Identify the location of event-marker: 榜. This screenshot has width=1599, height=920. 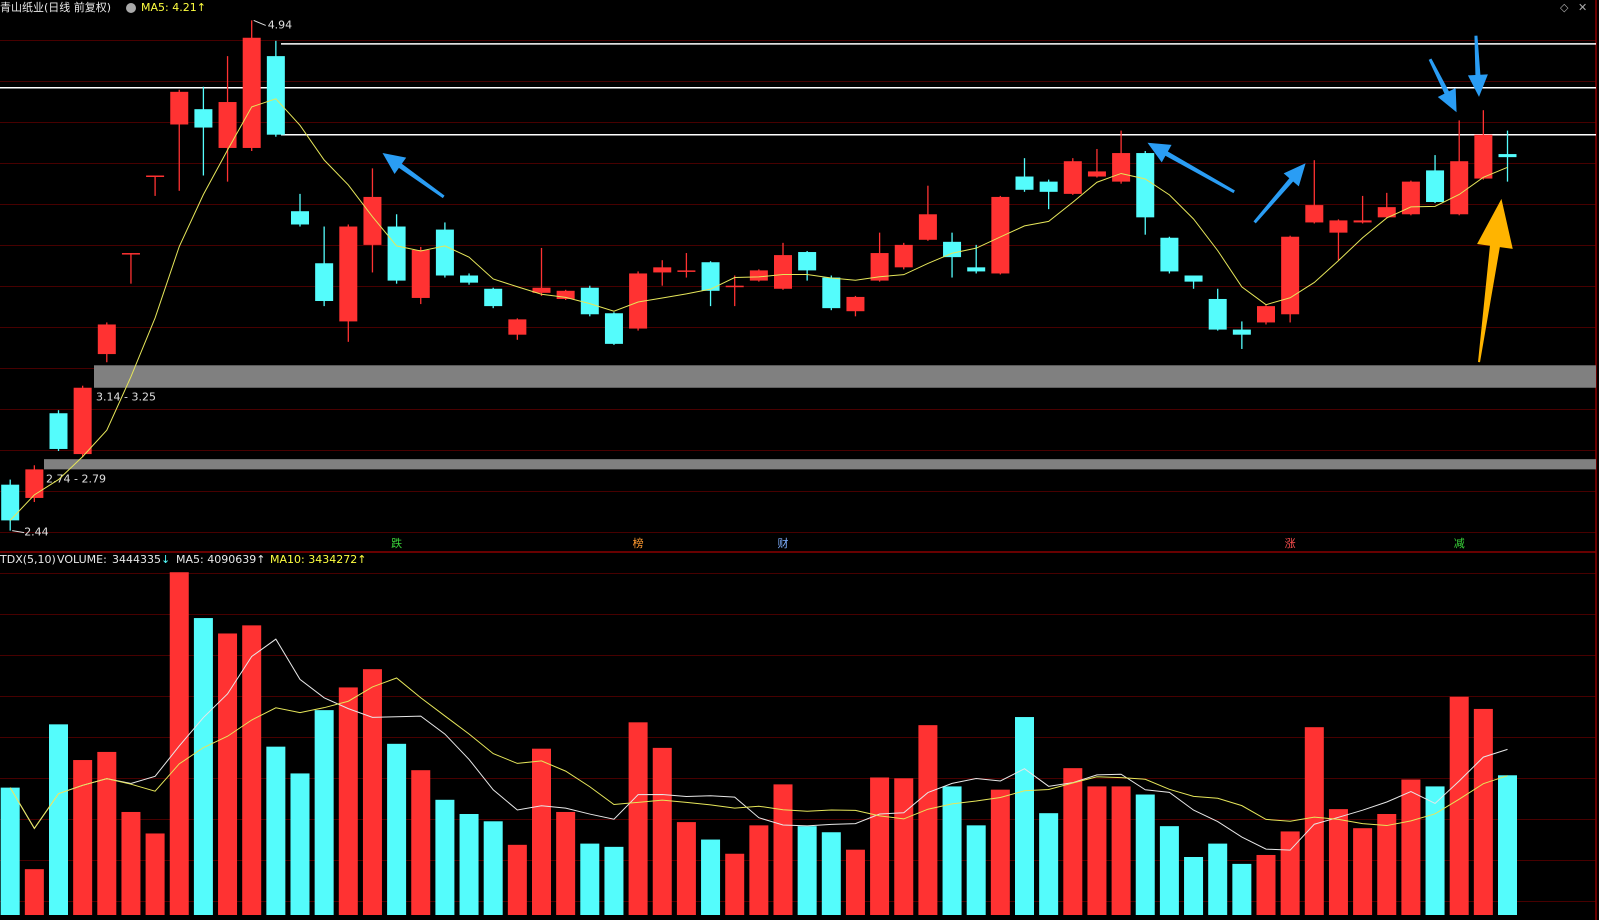
(638, 543).